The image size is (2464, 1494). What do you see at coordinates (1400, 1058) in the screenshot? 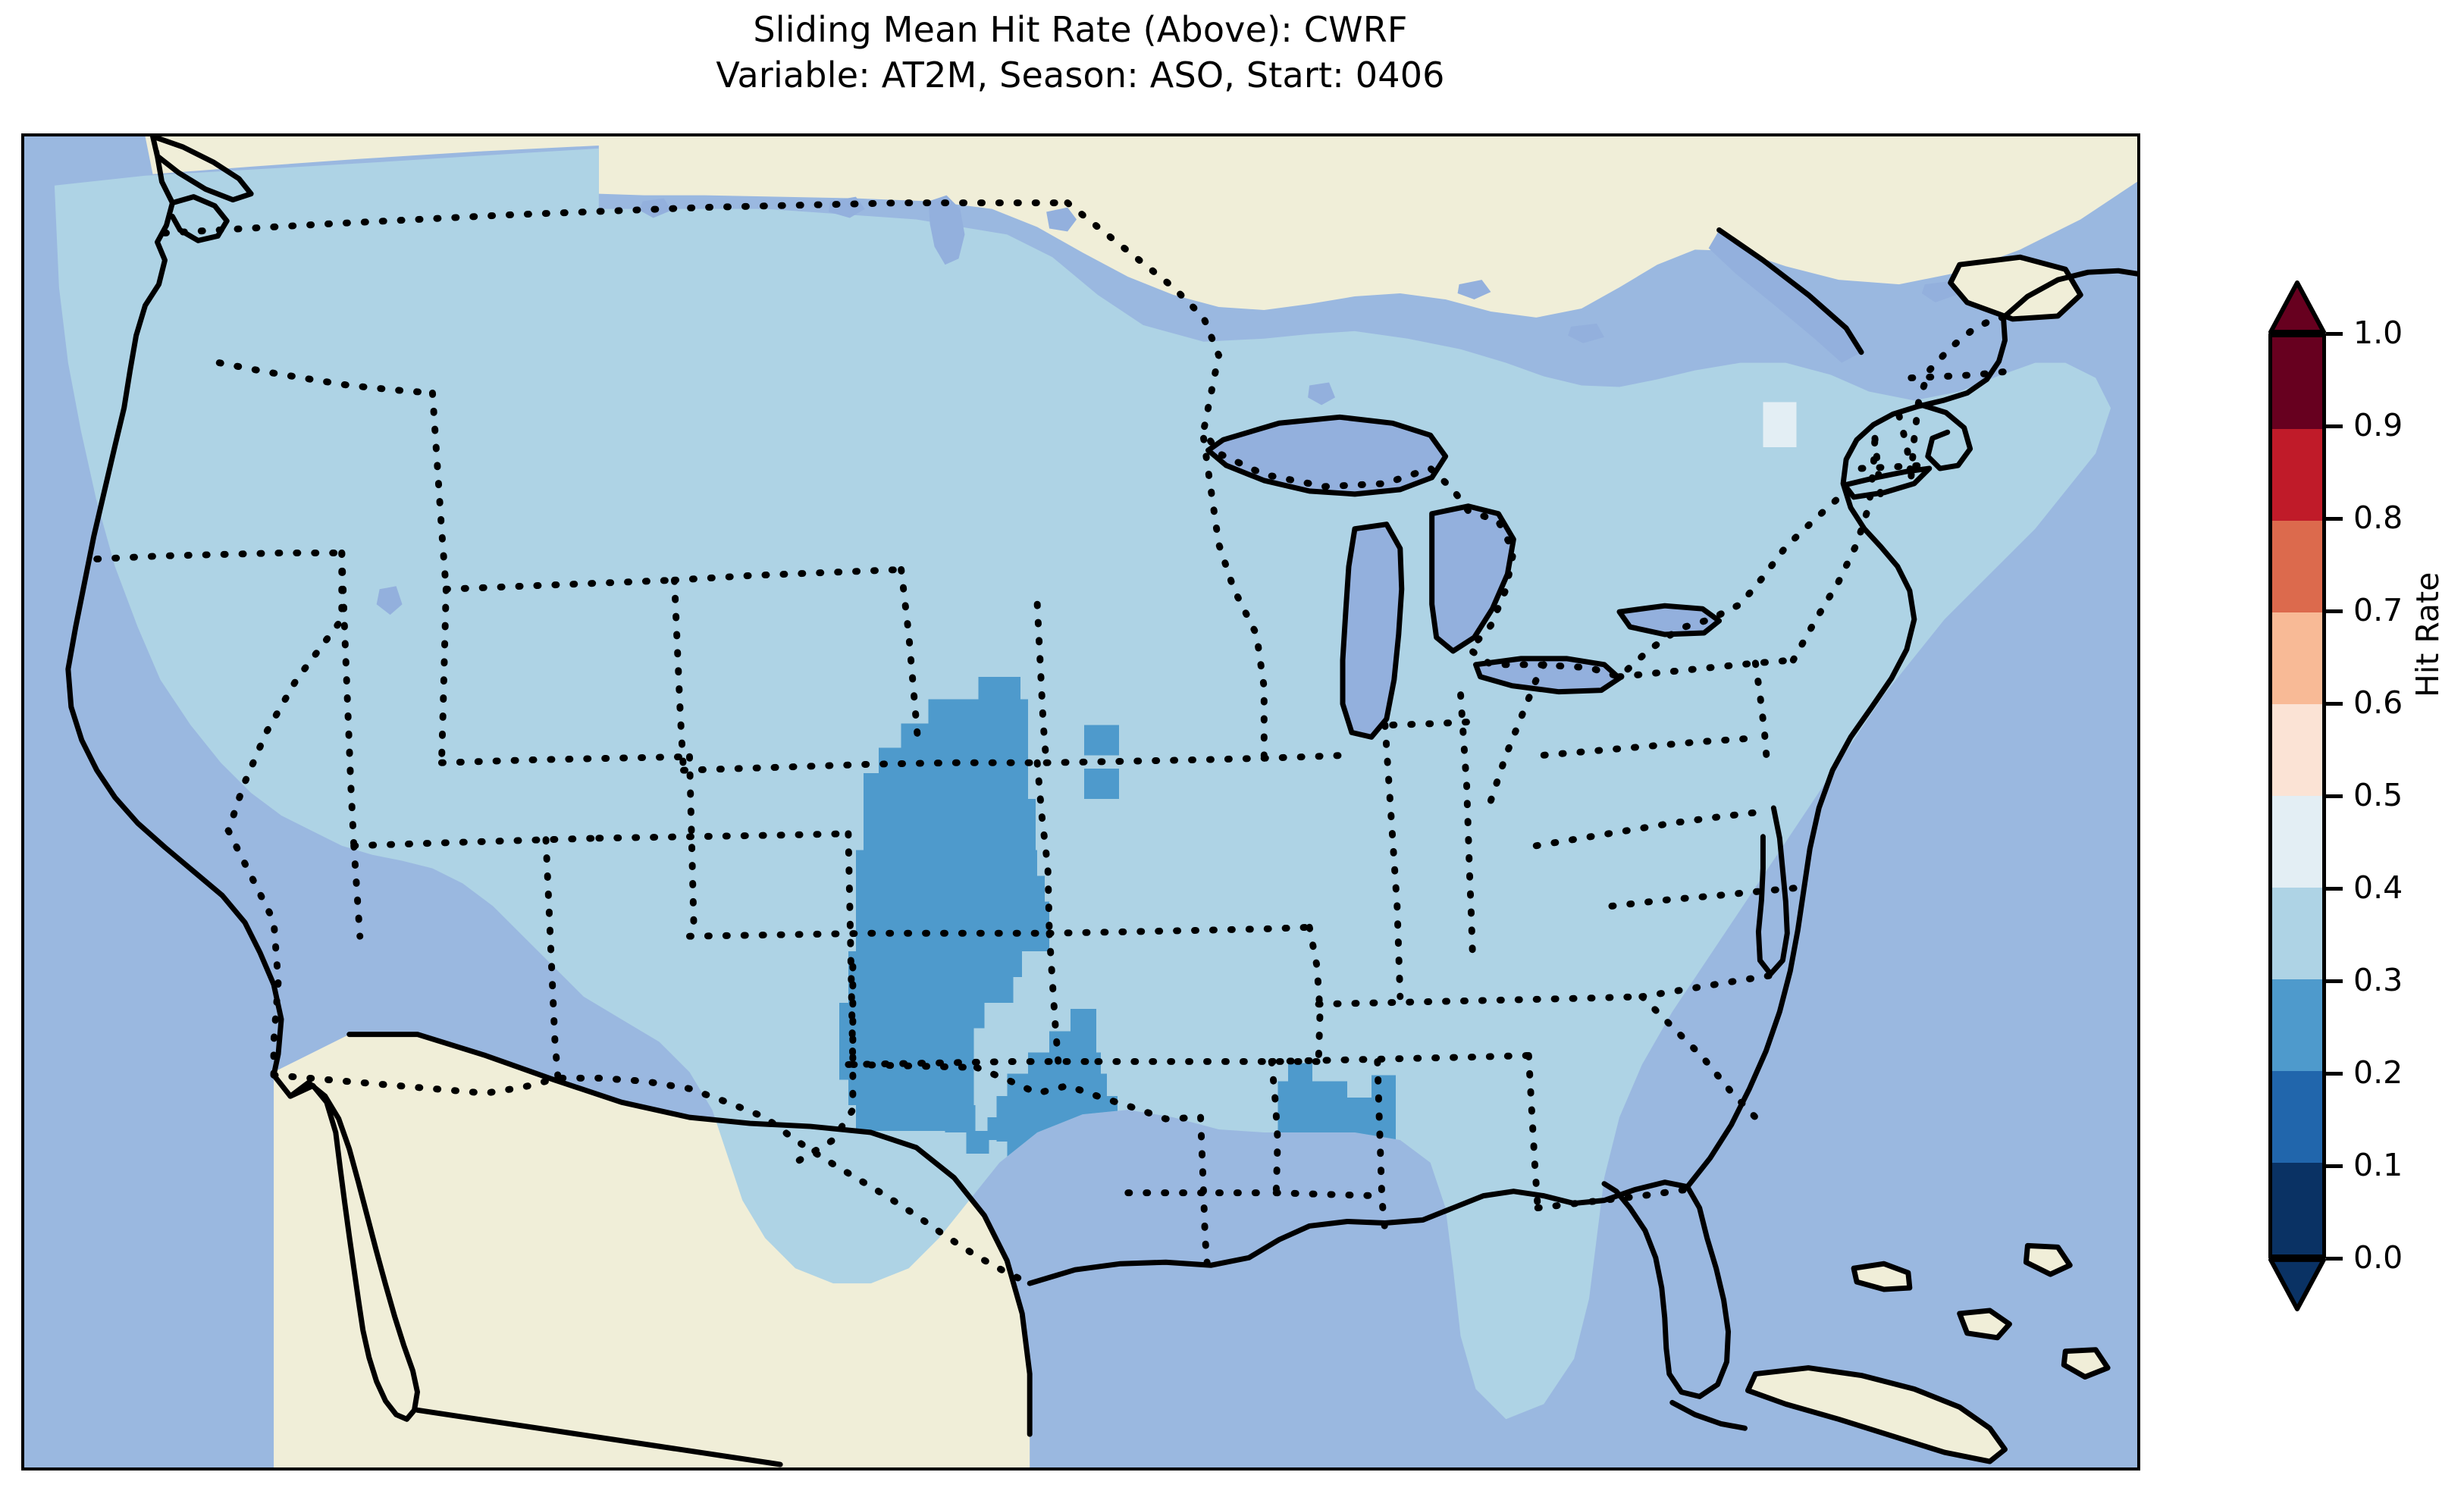
I see `border-tn-ms-al` at bounding box center [1400, 1058].